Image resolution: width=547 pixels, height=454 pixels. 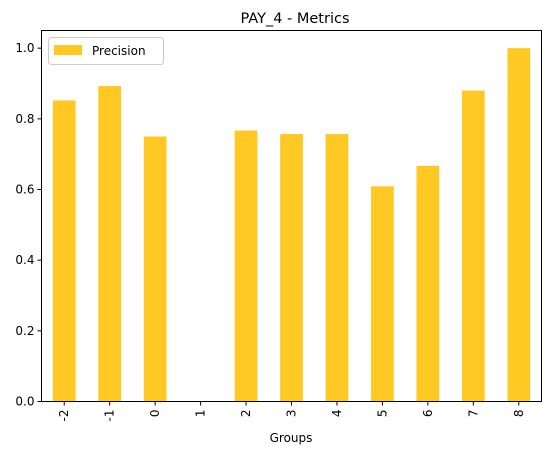 What do you see at coordinates (24, 260) in the screenshot?
I see `y-tick-label-0.4: 0.4` at bounding box center [24, 260].